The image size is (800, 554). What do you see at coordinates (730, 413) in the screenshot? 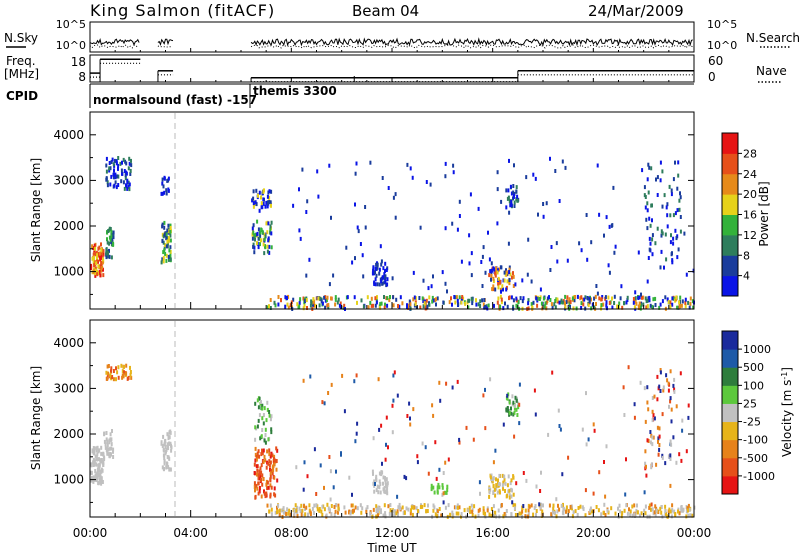
I see `velocity-swatch` at bounding box center [730, 413].